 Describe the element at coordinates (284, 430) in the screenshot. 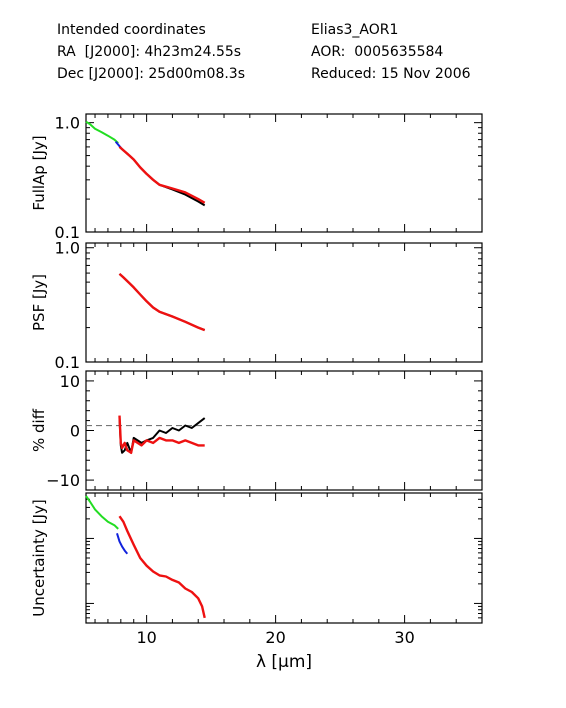

I see `diff-frame` at that location.